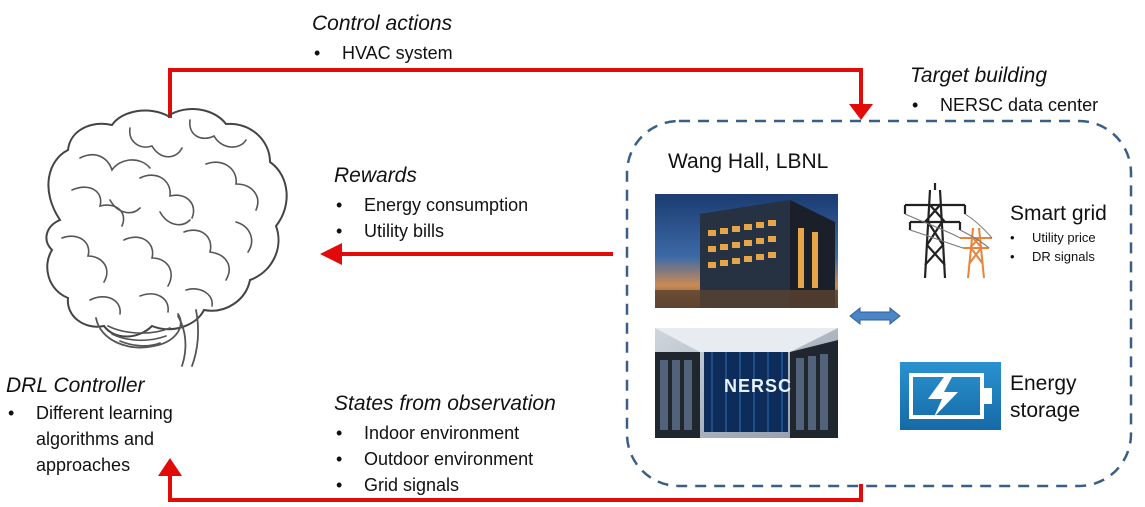 The width and height of the screenshot is (1145, 507). What do you see at coordinates (758, 386) in the screenshot?
I see `supercomputer-label: NERSC` at bounding box center [758, 386].